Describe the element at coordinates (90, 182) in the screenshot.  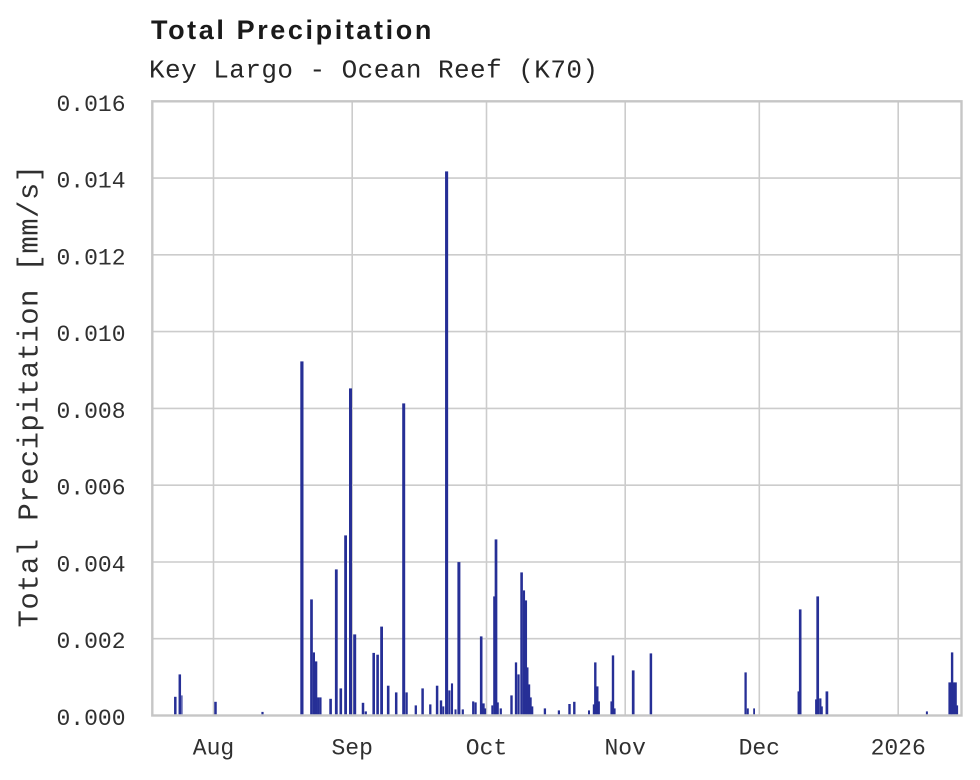
I see `svg-text: 0.014` at that location.